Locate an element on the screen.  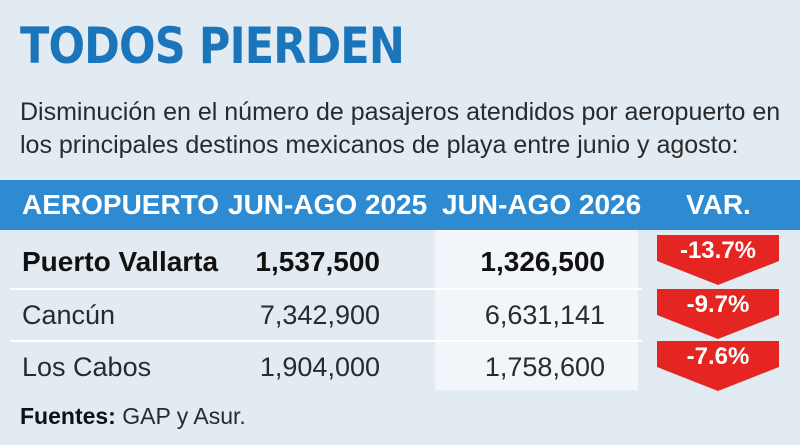
value-2026: 1,758,600 is located at coordinates (544, 367).